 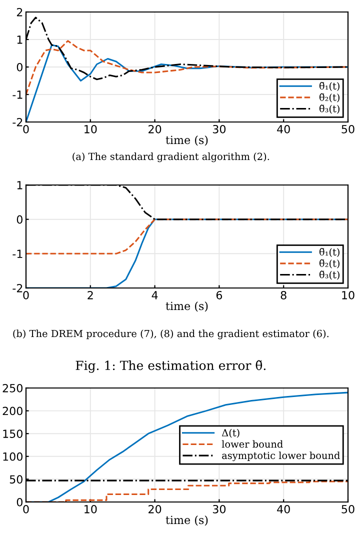 What do you see at coordinates (252, 444) in the screenshot?
I see `legend-label: lower bound` at bounding box center [252, 444].